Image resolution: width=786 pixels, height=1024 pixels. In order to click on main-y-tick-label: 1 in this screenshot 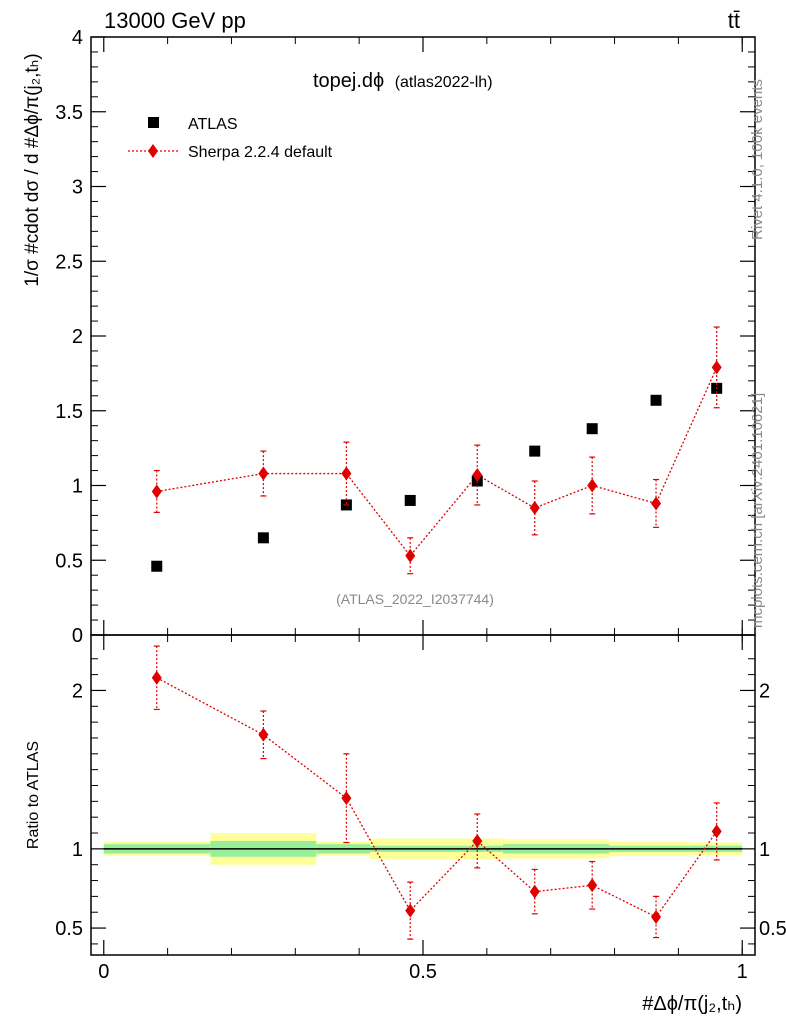, I will do `click(77, 487)`.